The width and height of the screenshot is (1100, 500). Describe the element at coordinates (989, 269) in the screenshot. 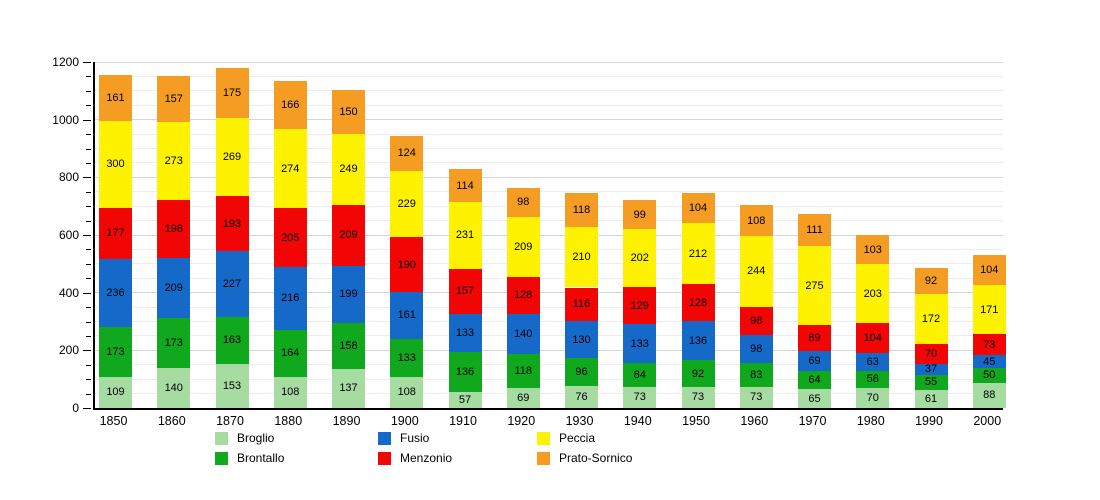

I see `bar-value-label: 104` at that location.